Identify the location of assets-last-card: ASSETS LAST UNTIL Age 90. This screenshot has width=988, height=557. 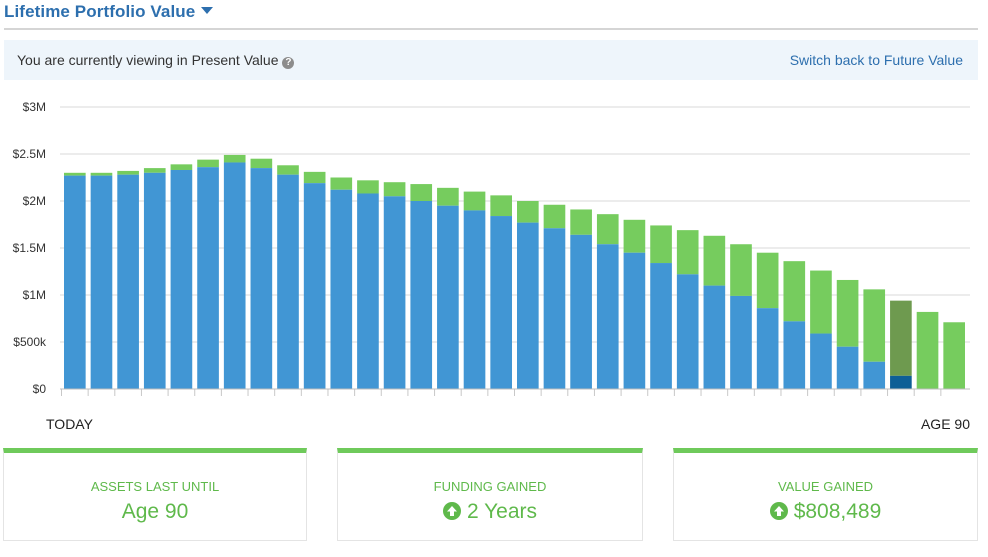
(155, 494).